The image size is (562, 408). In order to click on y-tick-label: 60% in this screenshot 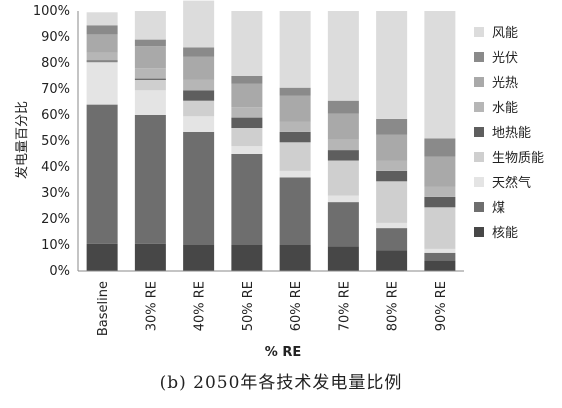, I will do `click(55, 115)`.